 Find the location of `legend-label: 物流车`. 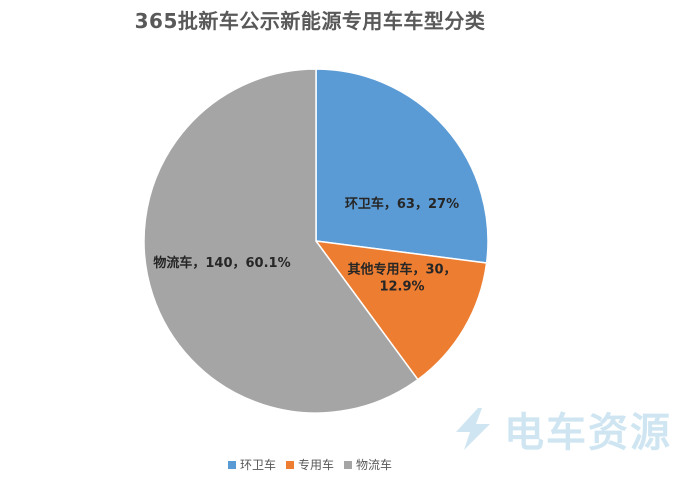

legend-label: 物流车 is located at coordinates (374, 465).